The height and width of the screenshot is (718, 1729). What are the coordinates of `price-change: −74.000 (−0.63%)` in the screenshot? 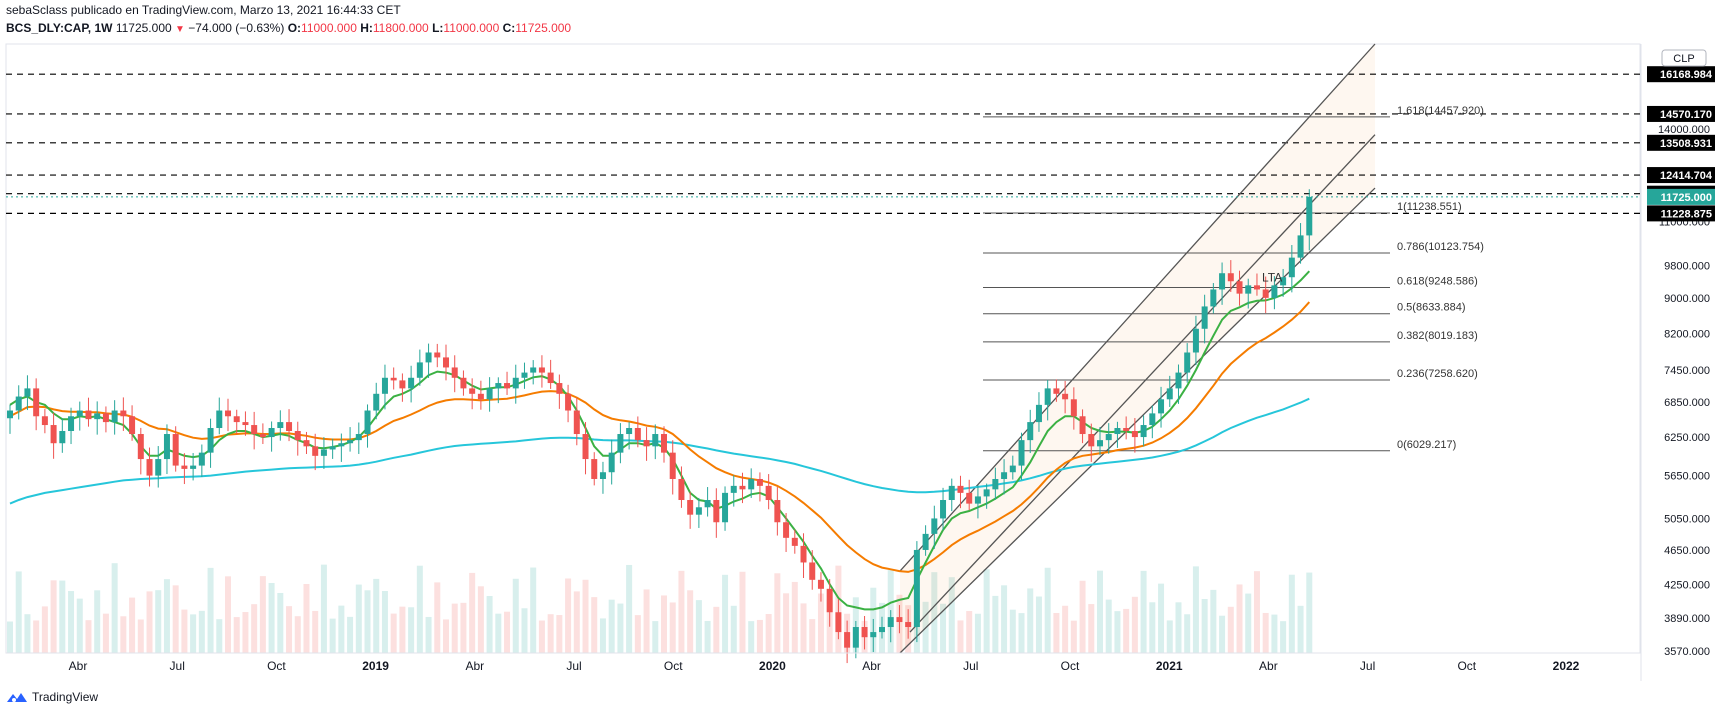 It's located at (236, 28).